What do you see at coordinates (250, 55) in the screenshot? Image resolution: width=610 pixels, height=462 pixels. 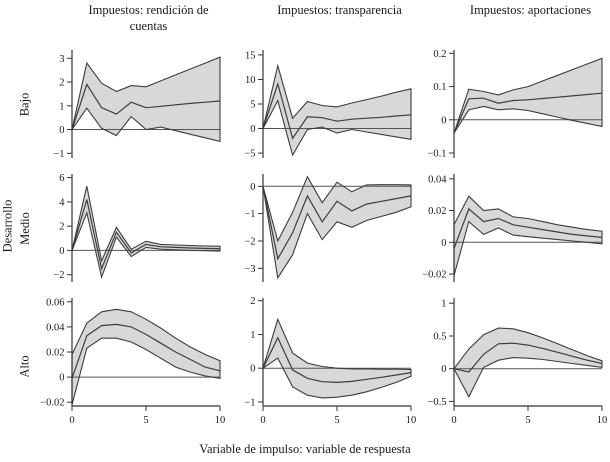 I see `y-tick-label: 15` at bounding box center [250, 55].